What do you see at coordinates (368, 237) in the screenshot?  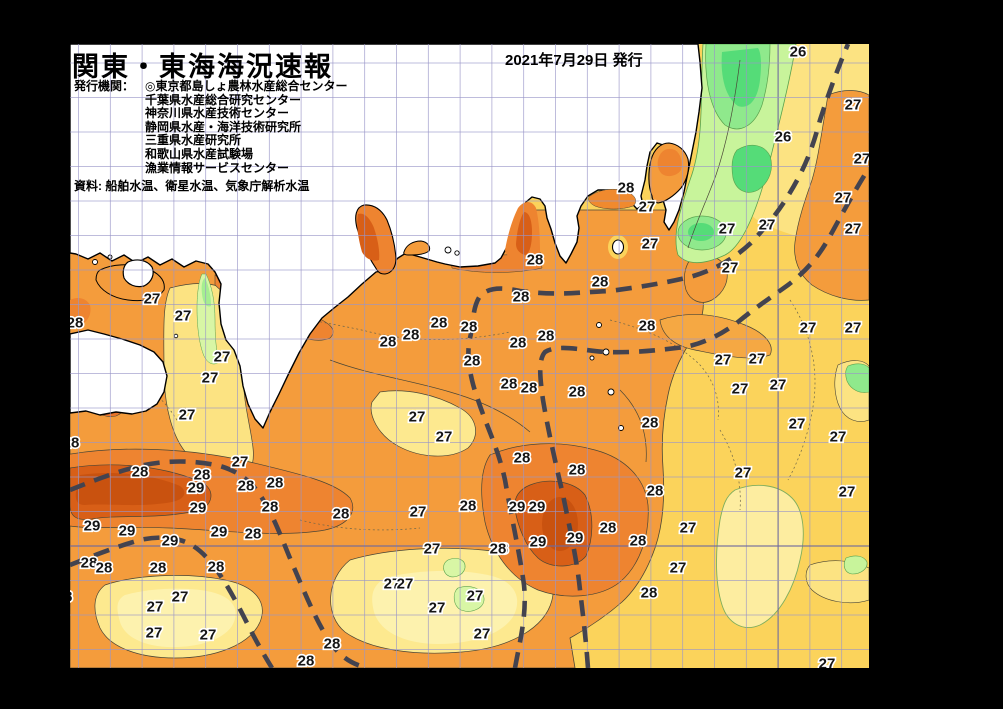 I see `ise-bay-core` at bounding box center [368, 237].